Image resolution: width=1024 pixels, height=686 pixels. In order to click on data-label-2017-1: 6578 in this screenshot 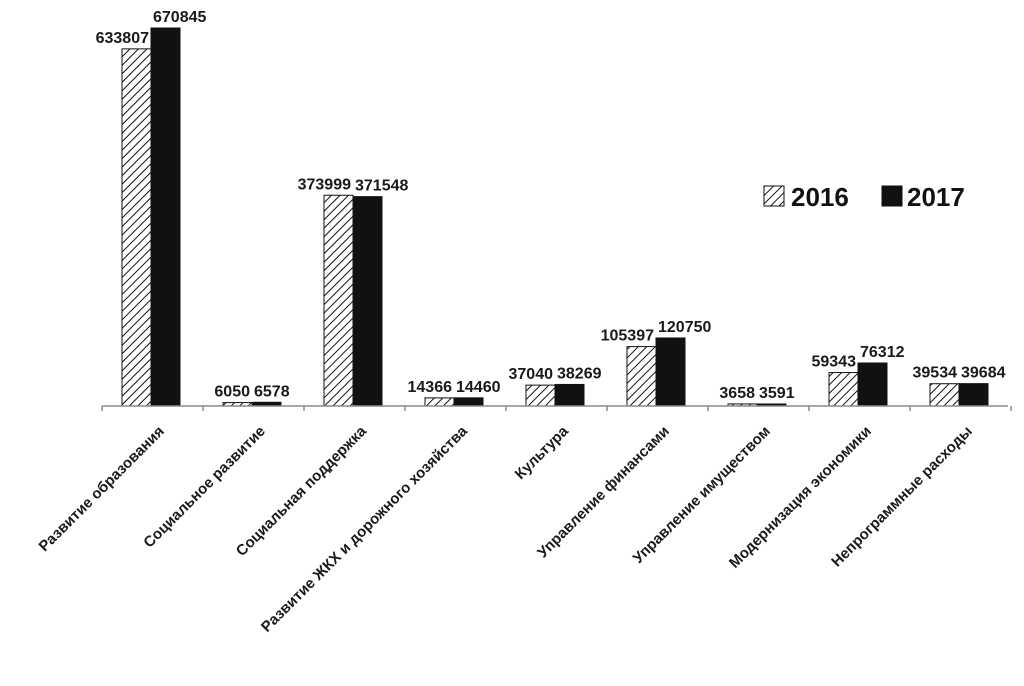, I will do `click(272, 391)`.